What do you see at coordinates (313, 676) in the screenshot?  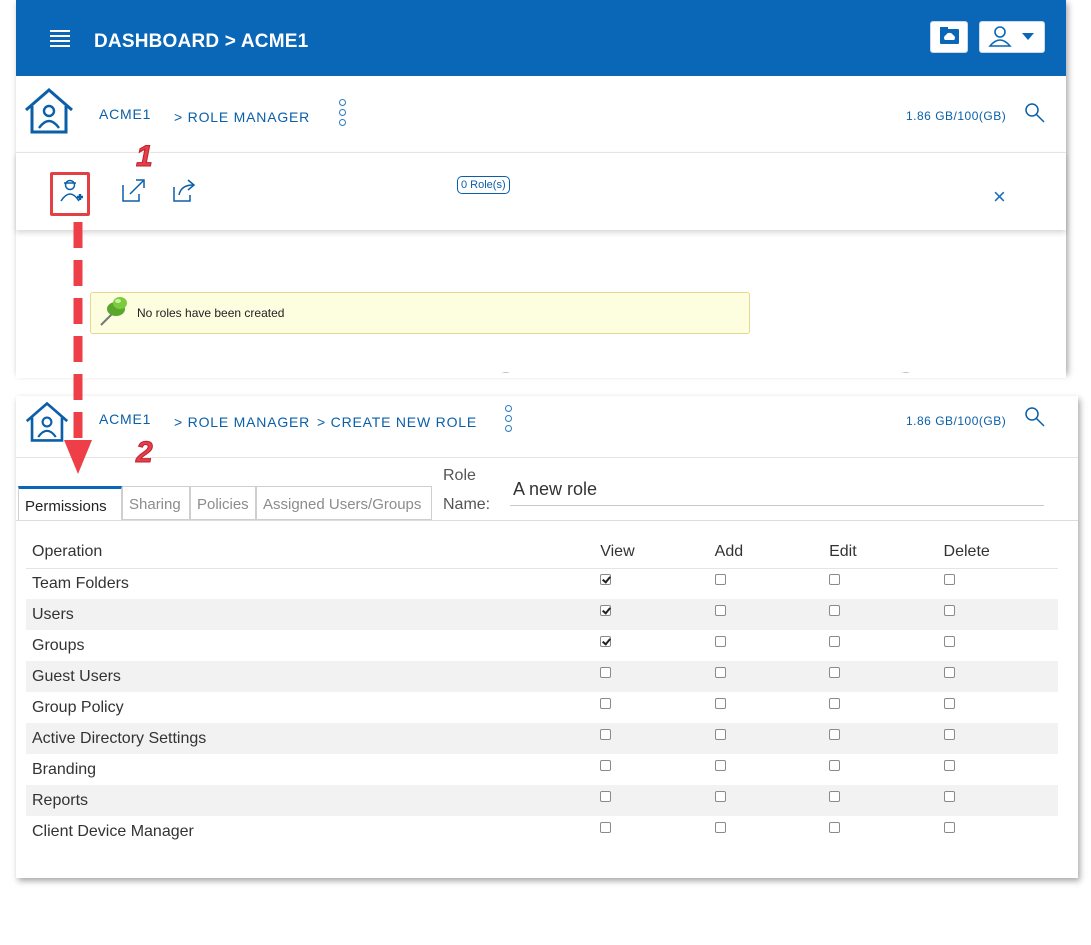 I see `operation-name: Guest Users` at bounding box center [313, 676].